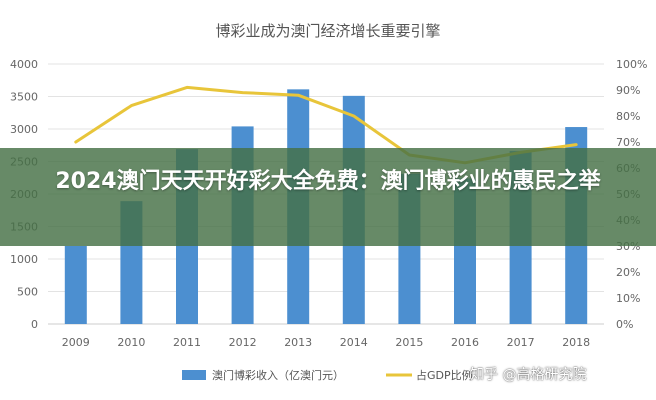 The width and height of the screenshot is (656, 400). Describe the element at coordinates (465, 342) in the screenshot. I see `x-tick-label: 2016` at that location.